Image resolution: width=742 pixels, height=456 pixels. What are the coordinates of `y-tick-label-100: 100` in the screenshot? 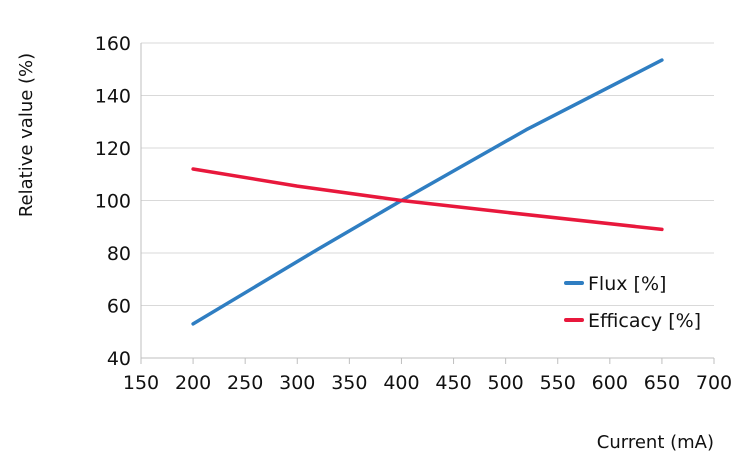 It's located at (113, 202).